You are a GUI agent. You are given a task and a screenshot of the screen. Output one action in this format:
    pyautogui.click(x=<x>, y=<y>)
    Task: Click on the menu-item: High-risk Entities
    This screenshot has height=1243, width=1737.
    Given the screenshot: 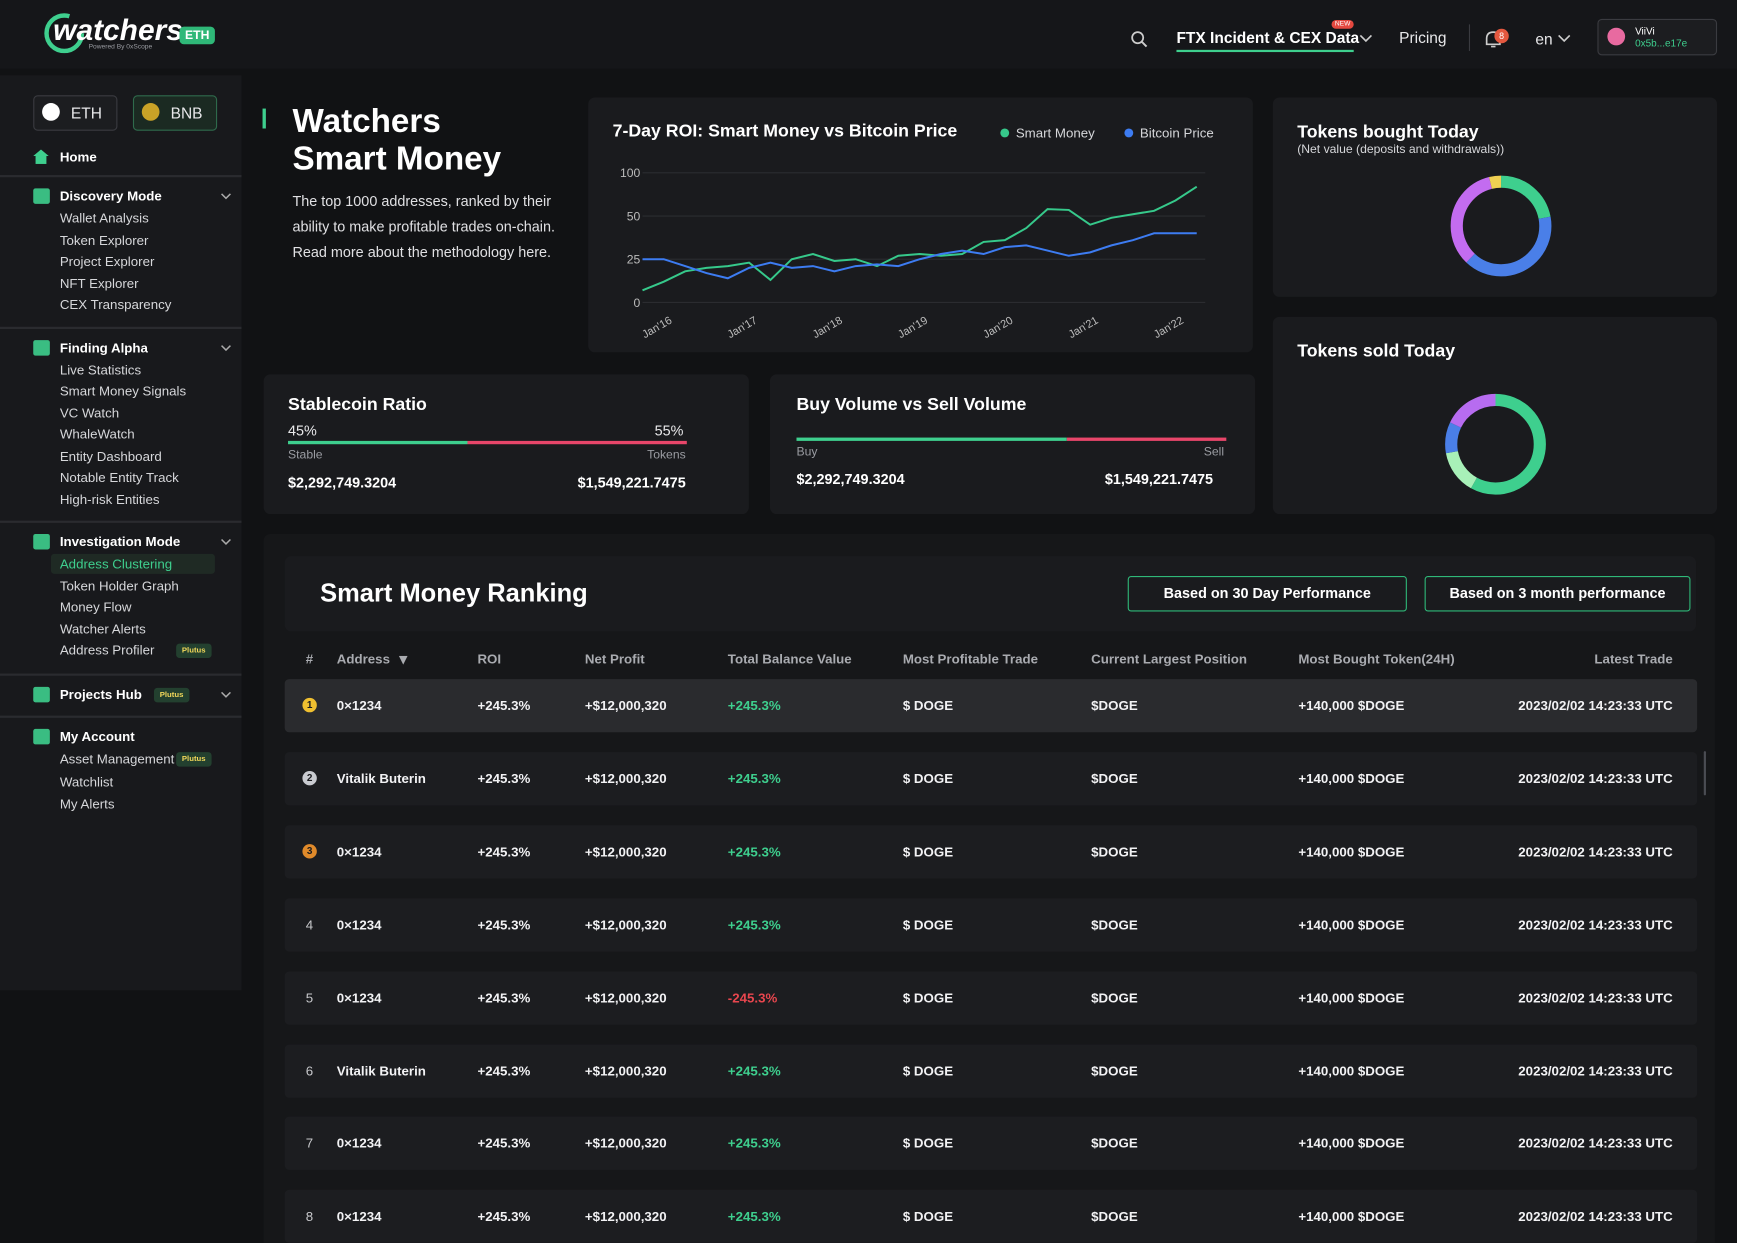 What is the action you would take?
    pyautogui.click(x=109, y=499)
    